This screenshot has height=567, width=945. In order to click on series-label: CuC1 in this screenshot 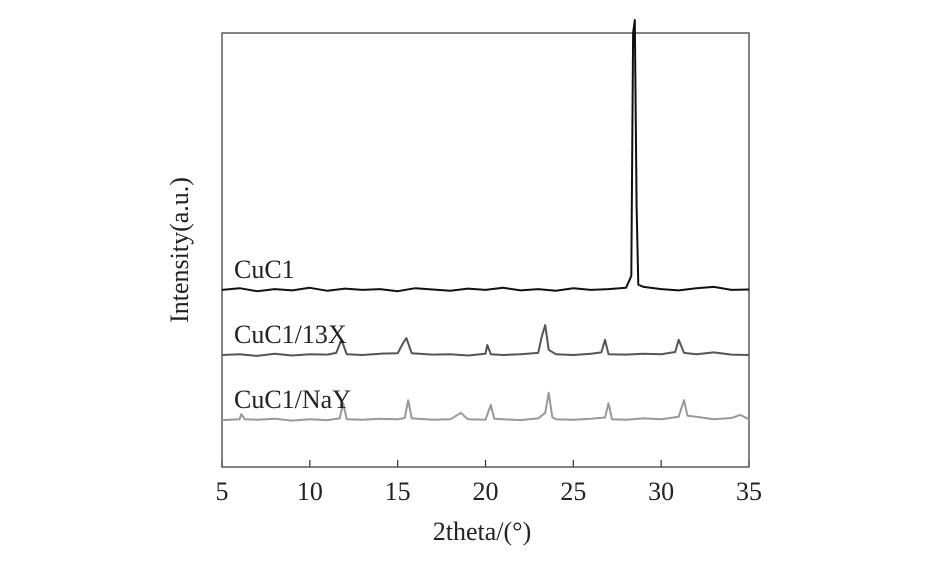, I will do `click(264, 269)`.